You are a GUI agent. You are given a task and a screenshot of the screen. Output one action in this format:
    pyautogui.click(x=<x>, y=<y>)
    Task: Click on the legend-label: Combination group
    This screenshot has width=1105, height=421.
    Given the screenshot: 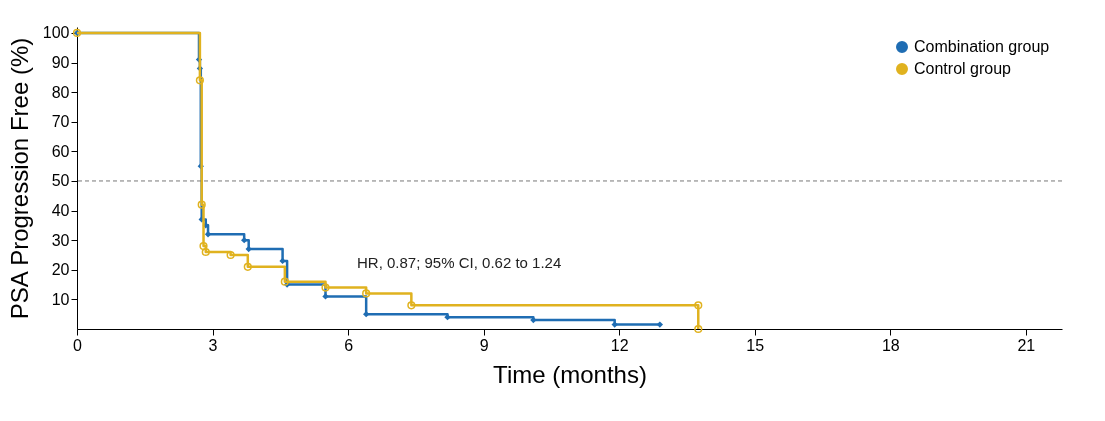 What is the action you would take?
    pyautogui.click(x=982, y=46)
    